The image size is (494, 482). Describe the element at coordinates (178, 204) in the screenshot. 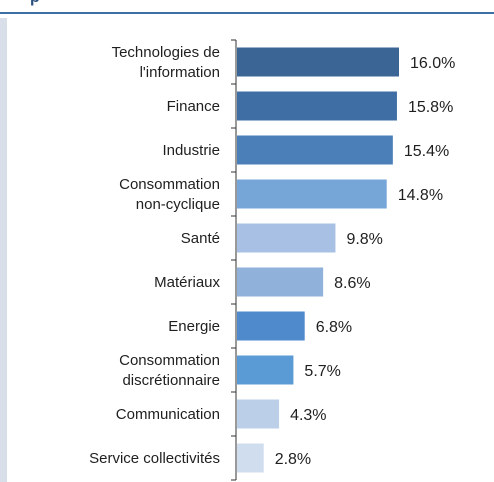

I see `category-label-line: non-cyclique` at that location.